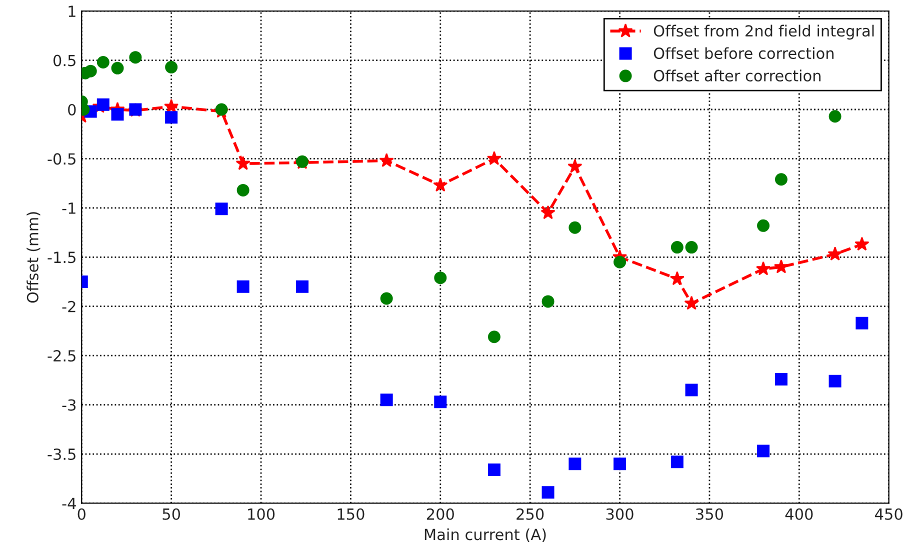 The image size is (907, 553). I want to click on y-tick-label: -2, so click(69, 306).